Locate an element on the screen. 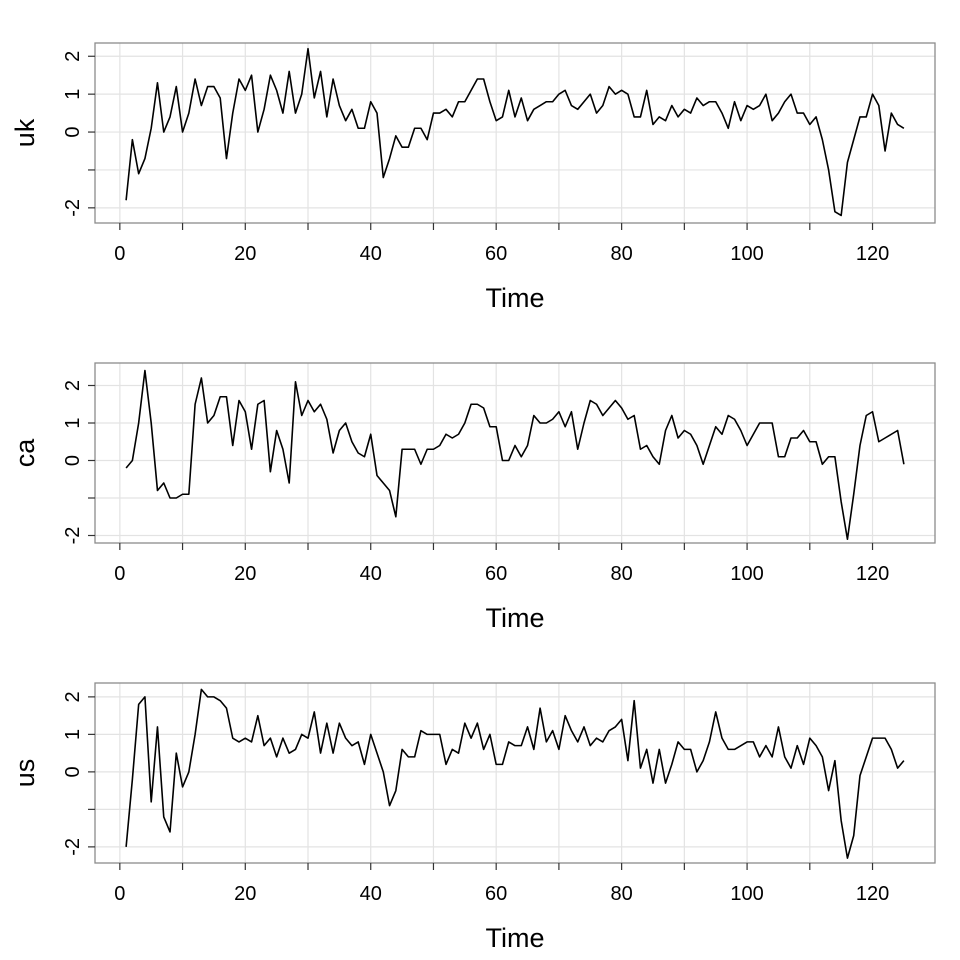 The width and height of the screenshot is (960, 960). y-axis-label: us is located at coordinates (25, 773).